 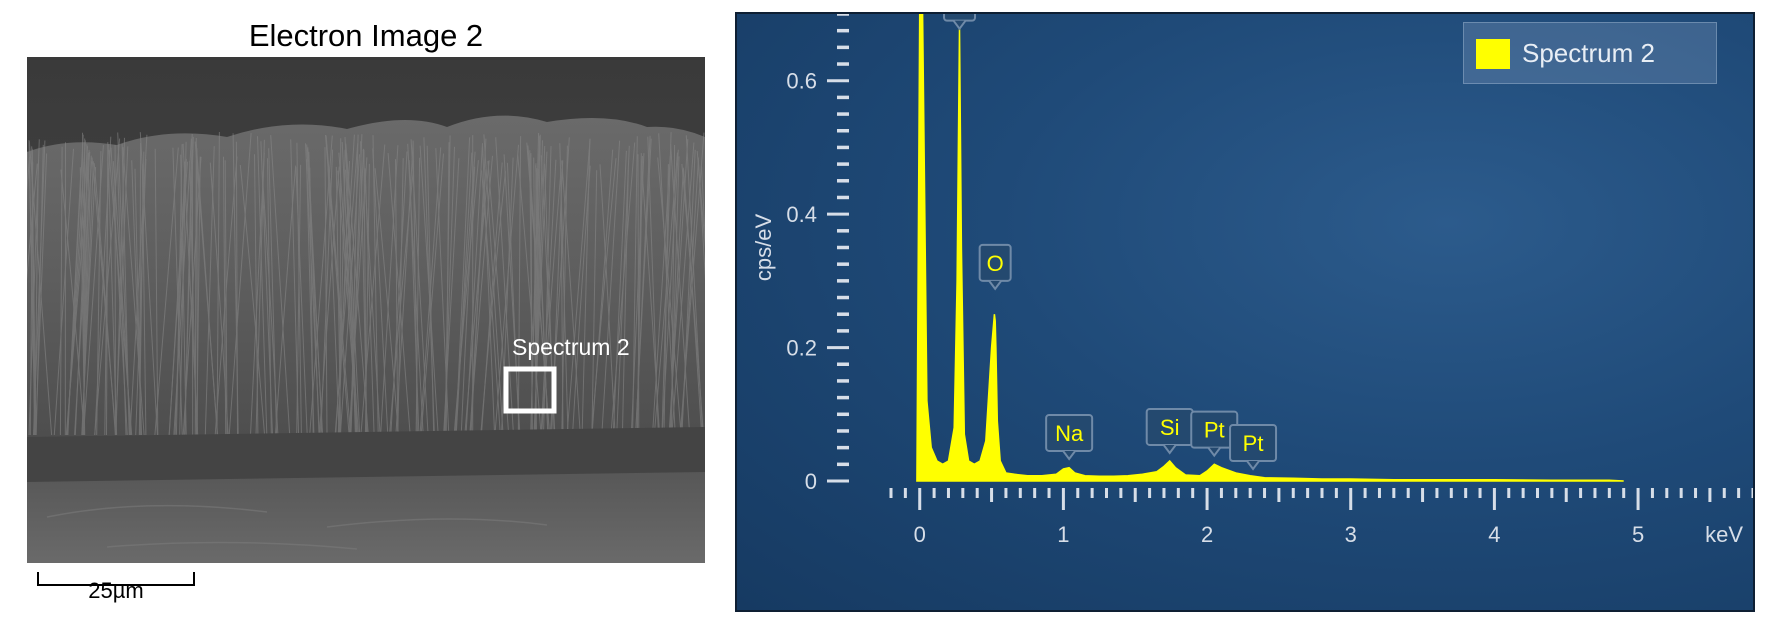 What do you see at coordinates (811, 481) in the screenshot?
I see `y-tick-label: 0` at bounding box center [811, 481].